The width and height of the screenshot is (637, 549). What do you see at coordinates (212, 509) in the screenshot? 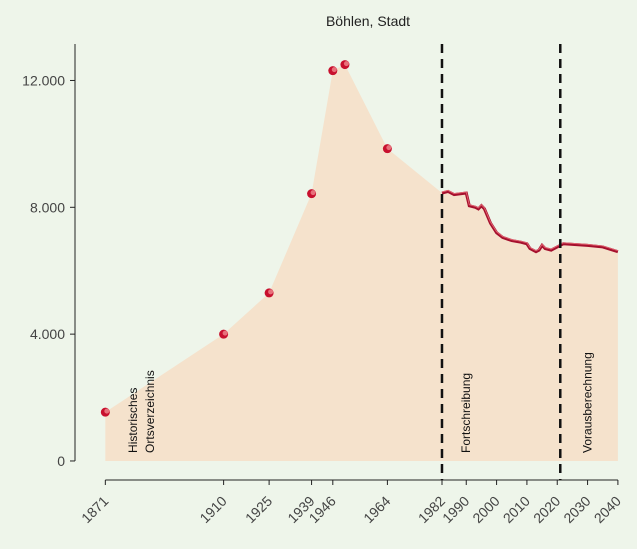
I see `x-tick-label: 1910` at bounding box center [212, 509].